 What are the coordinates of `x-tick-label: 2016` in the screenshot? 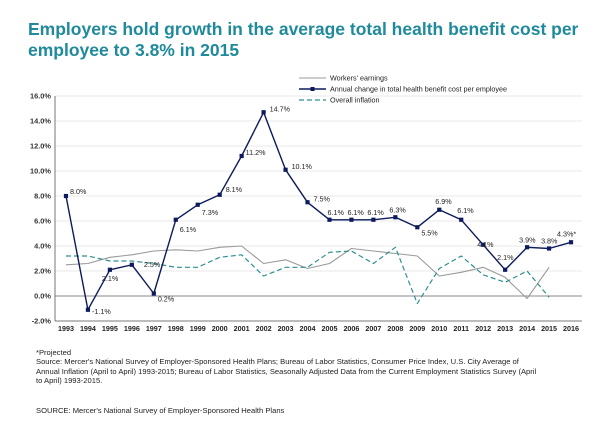 It's located at (571, 328).